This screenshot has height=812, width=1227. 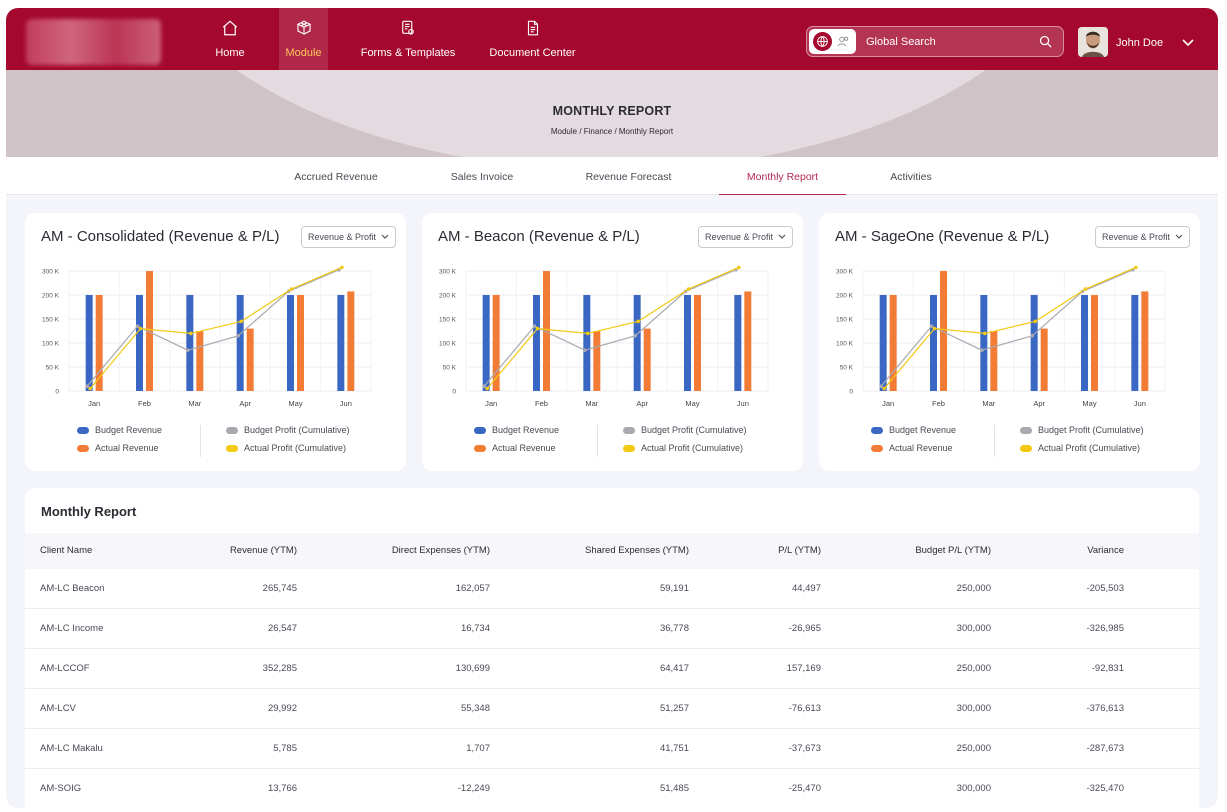 What do you see at coordinates (799, 550) in the screenshot?
I see `column-header: P/L (YTM)` at bounding box center [799, 550].